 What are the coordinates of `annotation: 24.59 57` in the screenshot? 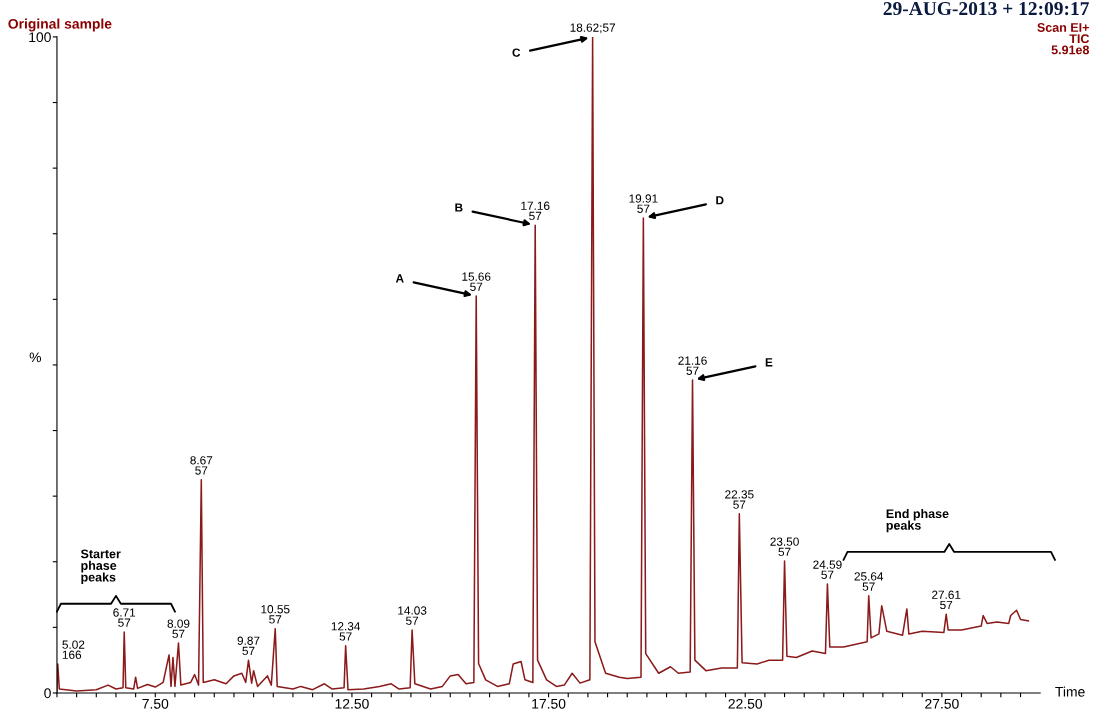 It's located at (827, 569).